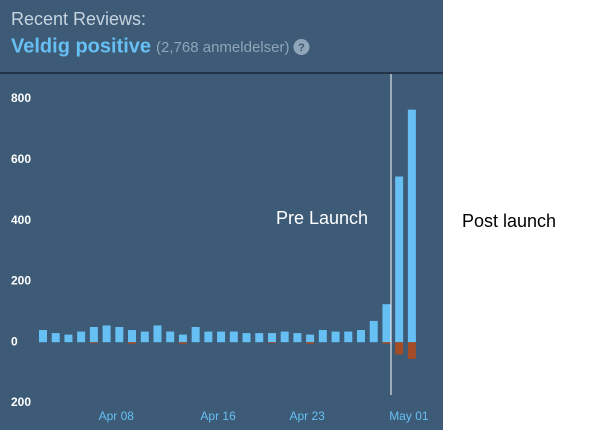  I want to click on review-count: (2,768 anmeldelser), so click(222, 47).